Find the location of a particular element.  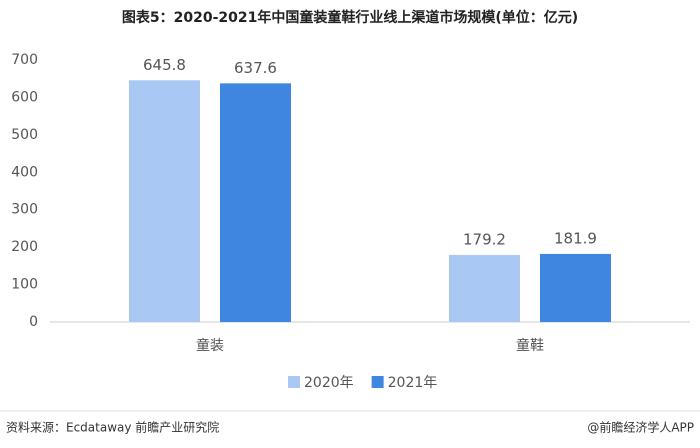

legend-label: 2021年 is located at coordinates (413, 383).